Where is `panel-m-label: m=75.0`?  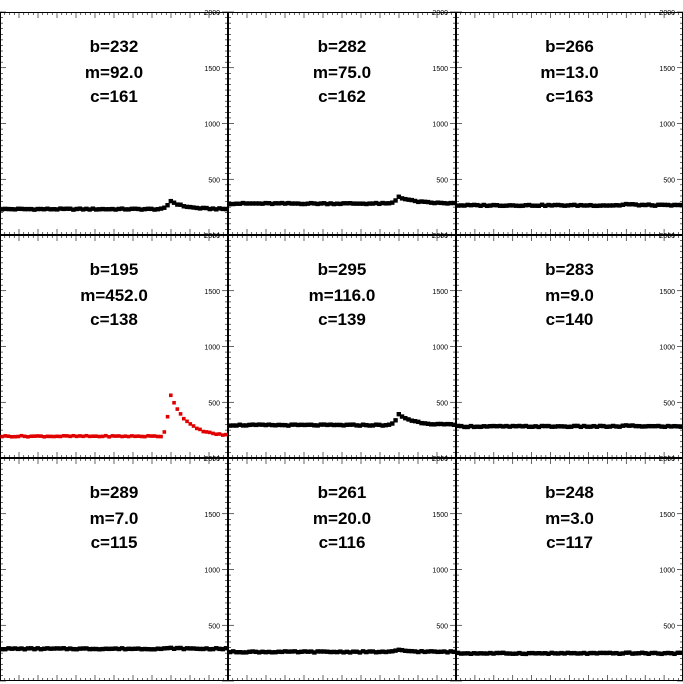 panel-m-label: m=75.0 is located at coordinates (342, 72).